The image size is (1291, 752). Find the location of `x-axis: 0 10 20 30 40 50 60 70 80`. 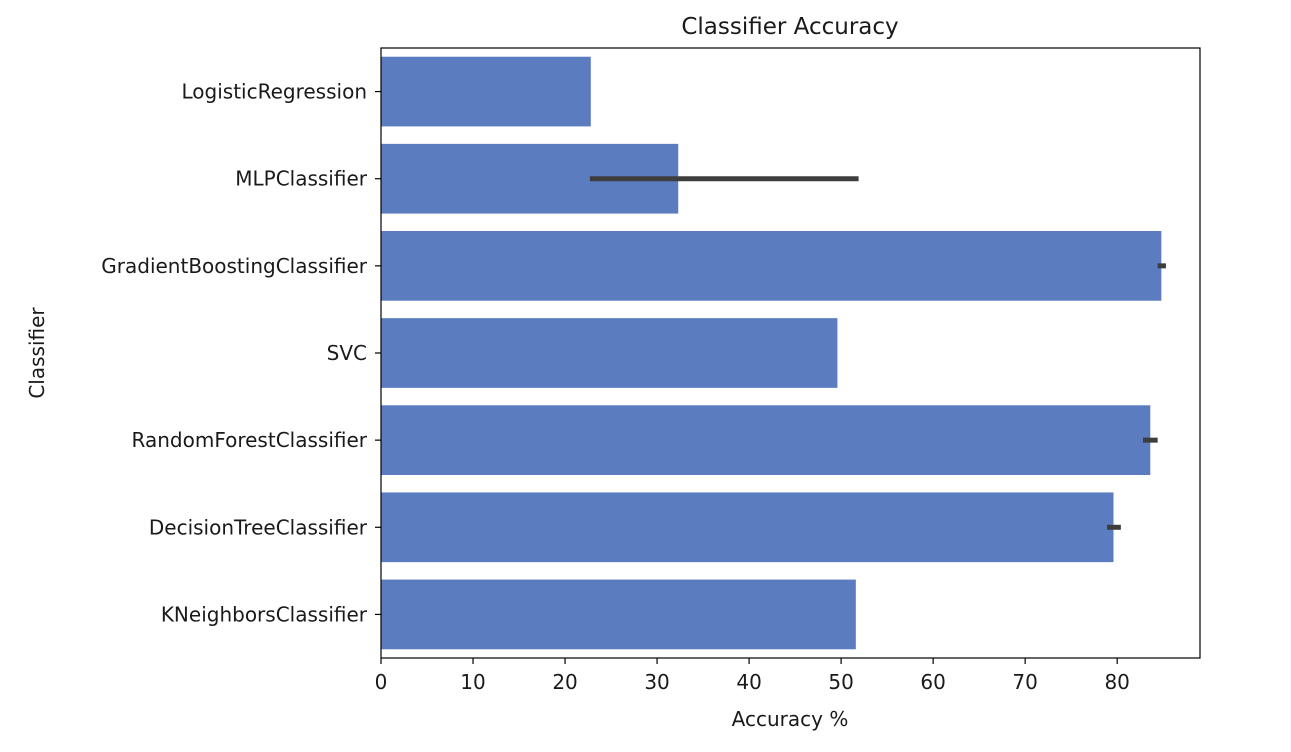

x-axis: 0 10 20 30 40 50 60 70 80 is located at coordinates (752, 676).